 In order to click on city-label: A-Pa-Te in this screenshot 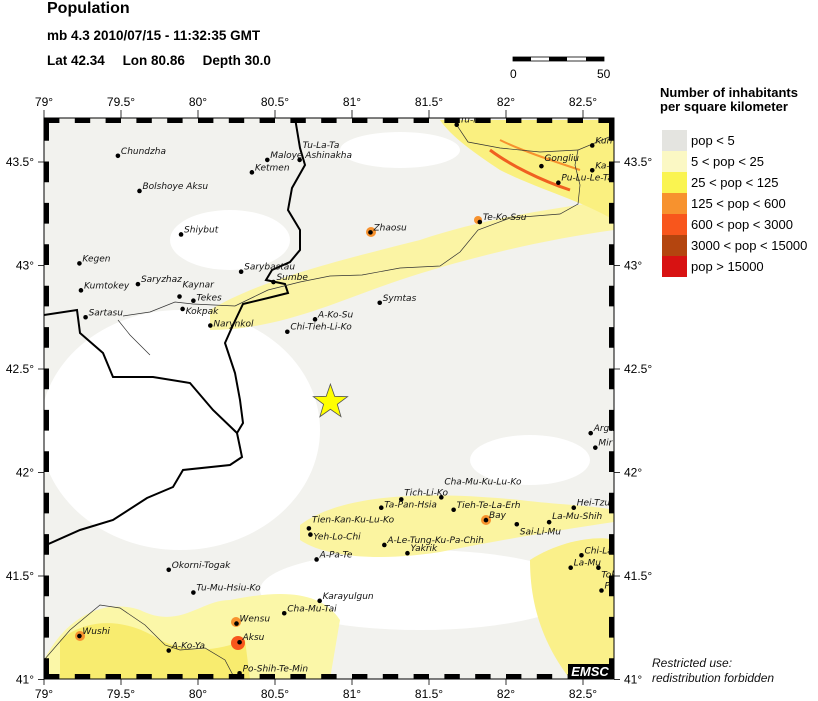, I will do `click(336, 555)`.